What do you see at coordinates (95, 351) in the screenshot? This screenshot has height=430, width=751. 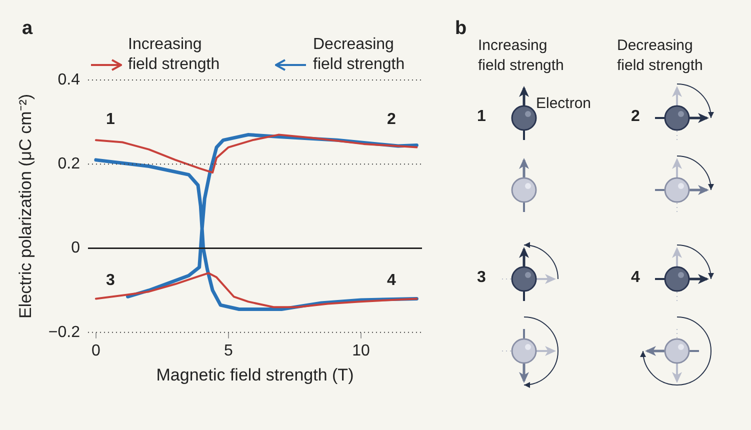 I see `x-tick-label: 0` at bounding box center [95, 351].